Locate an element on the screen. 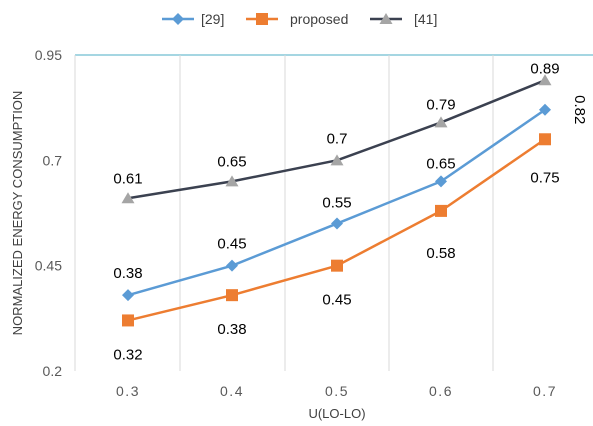  legend-label: [41] is located at coordinates (425, 19).